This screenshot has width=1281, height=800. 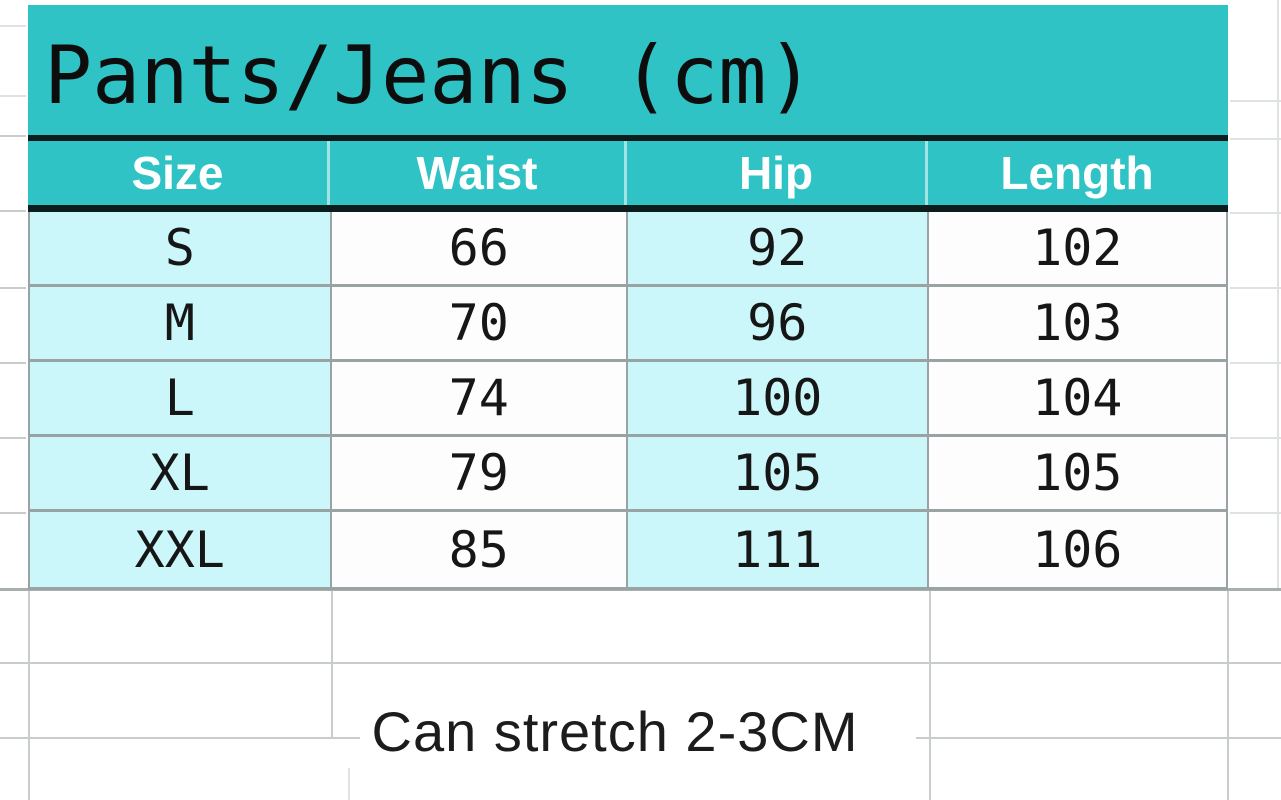 What do you see at coordinates (181, 473) in the screenshot?
I see `cell-size: XL` at bounding box center [181, 473].